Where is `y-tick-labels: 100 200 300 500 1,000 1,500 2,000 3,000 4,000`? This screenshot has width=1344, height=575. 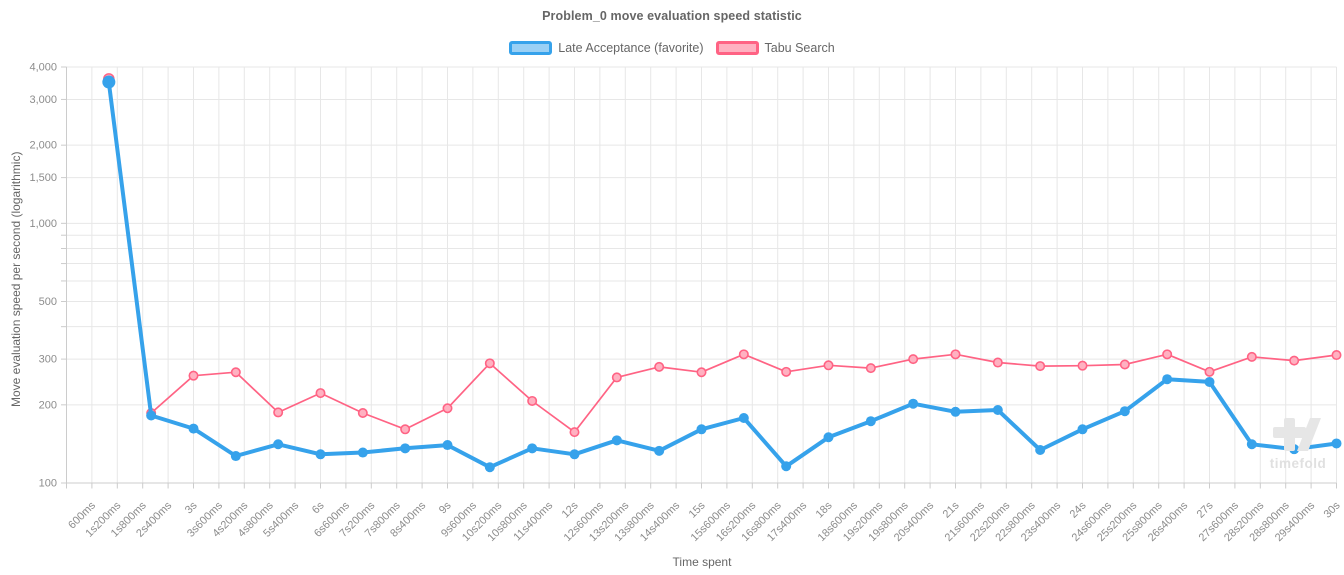 y-tick-labels: 100 200 300 500 1,000 1,500 2,000 3,000 4,000 is located at coordinates (43, 276).